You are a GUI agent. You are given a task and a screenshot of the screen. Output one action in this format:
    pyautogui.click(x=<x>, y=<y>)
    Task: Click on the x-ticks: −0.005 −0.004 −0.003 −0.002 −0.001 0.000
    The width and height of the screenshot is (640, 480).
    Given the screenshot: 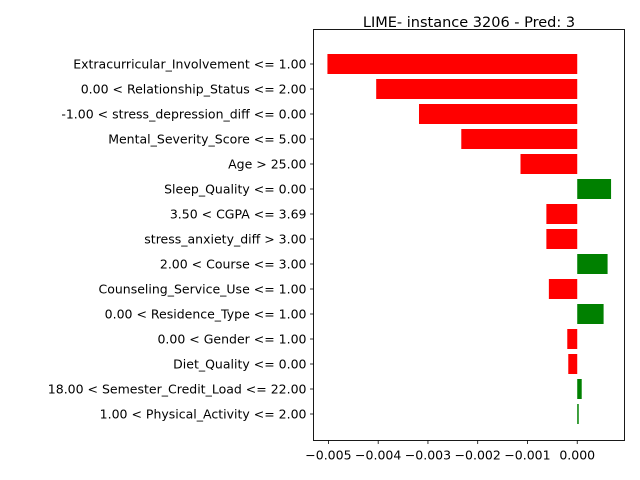 What is the action you would take?
    pyautogui.click(x=450, y=451)
    